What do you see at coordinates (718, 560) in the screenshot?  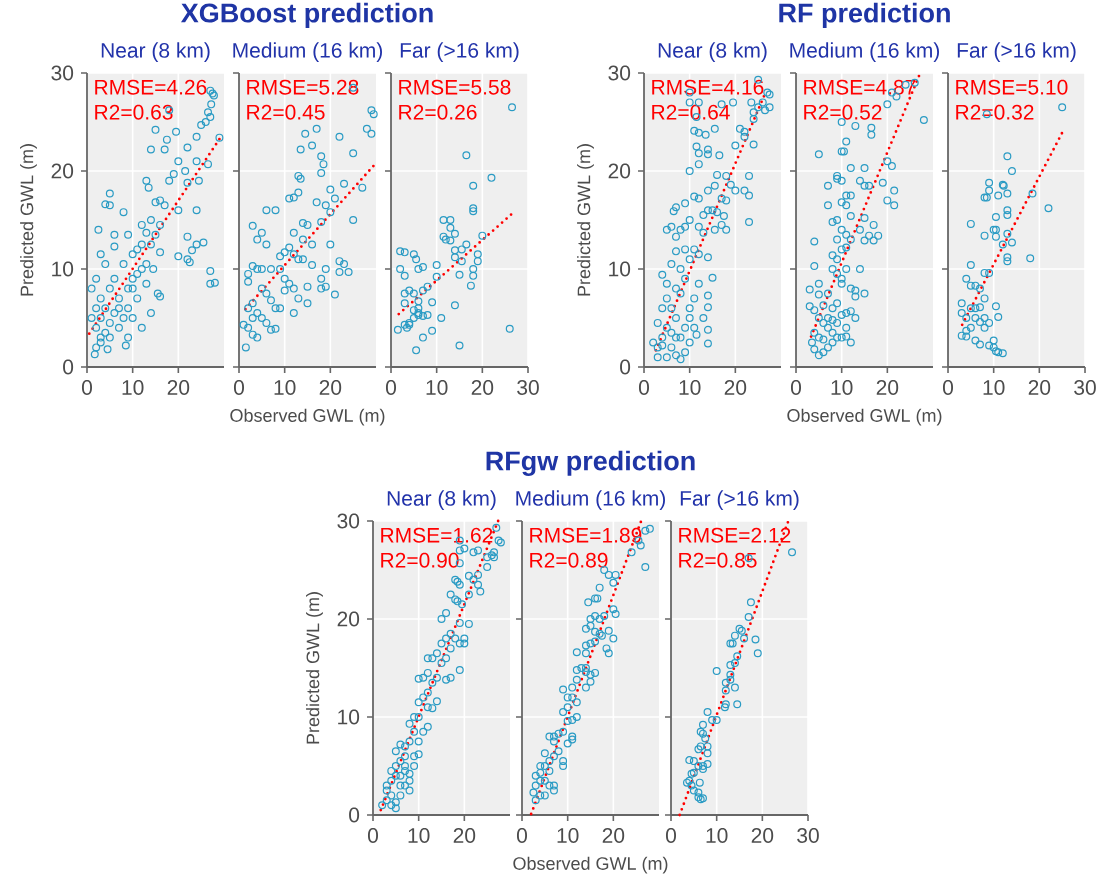 I see `annotation: R2=0.85` at bounding box center [718, 560].